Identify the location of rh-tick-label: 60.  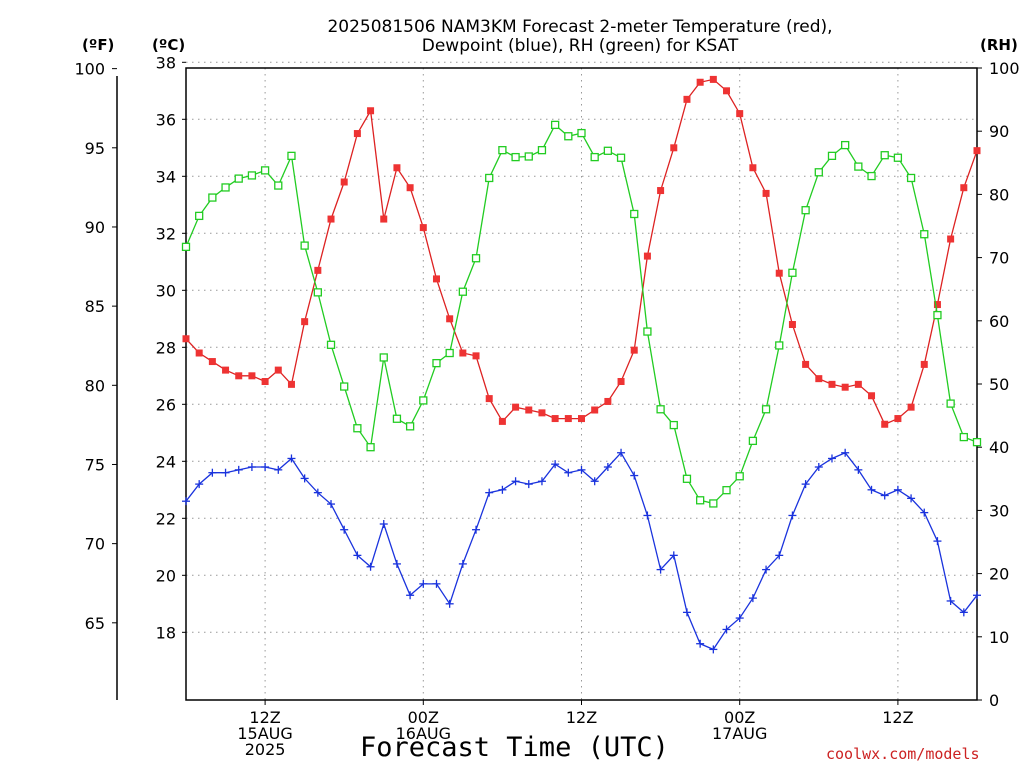
(999, 321).